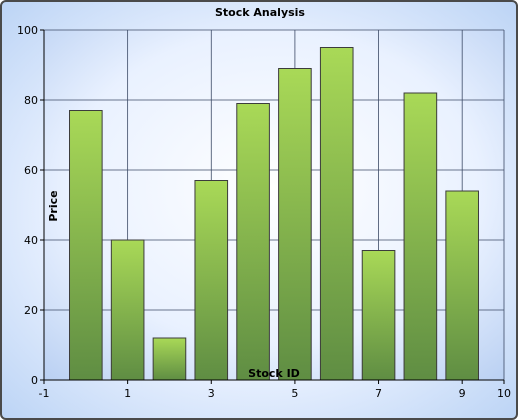 This screenshot has width=518, height=420. What do you see at coordinates (274, 373) in the screenshot?
I see `x-axis-title: Stock ID` at bounding box center [274, 373].